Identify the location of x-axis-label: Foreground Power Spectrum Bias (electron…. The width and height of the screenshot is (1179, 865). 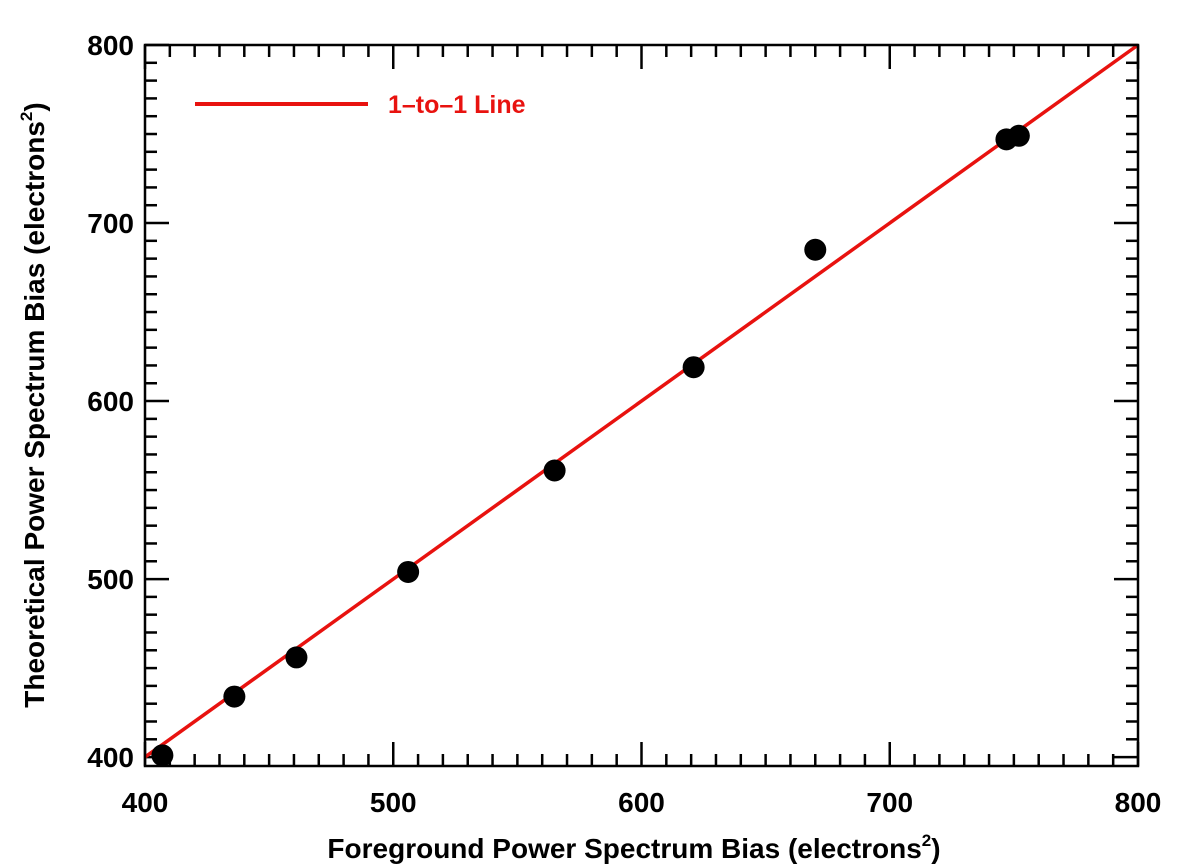
(633, 847).